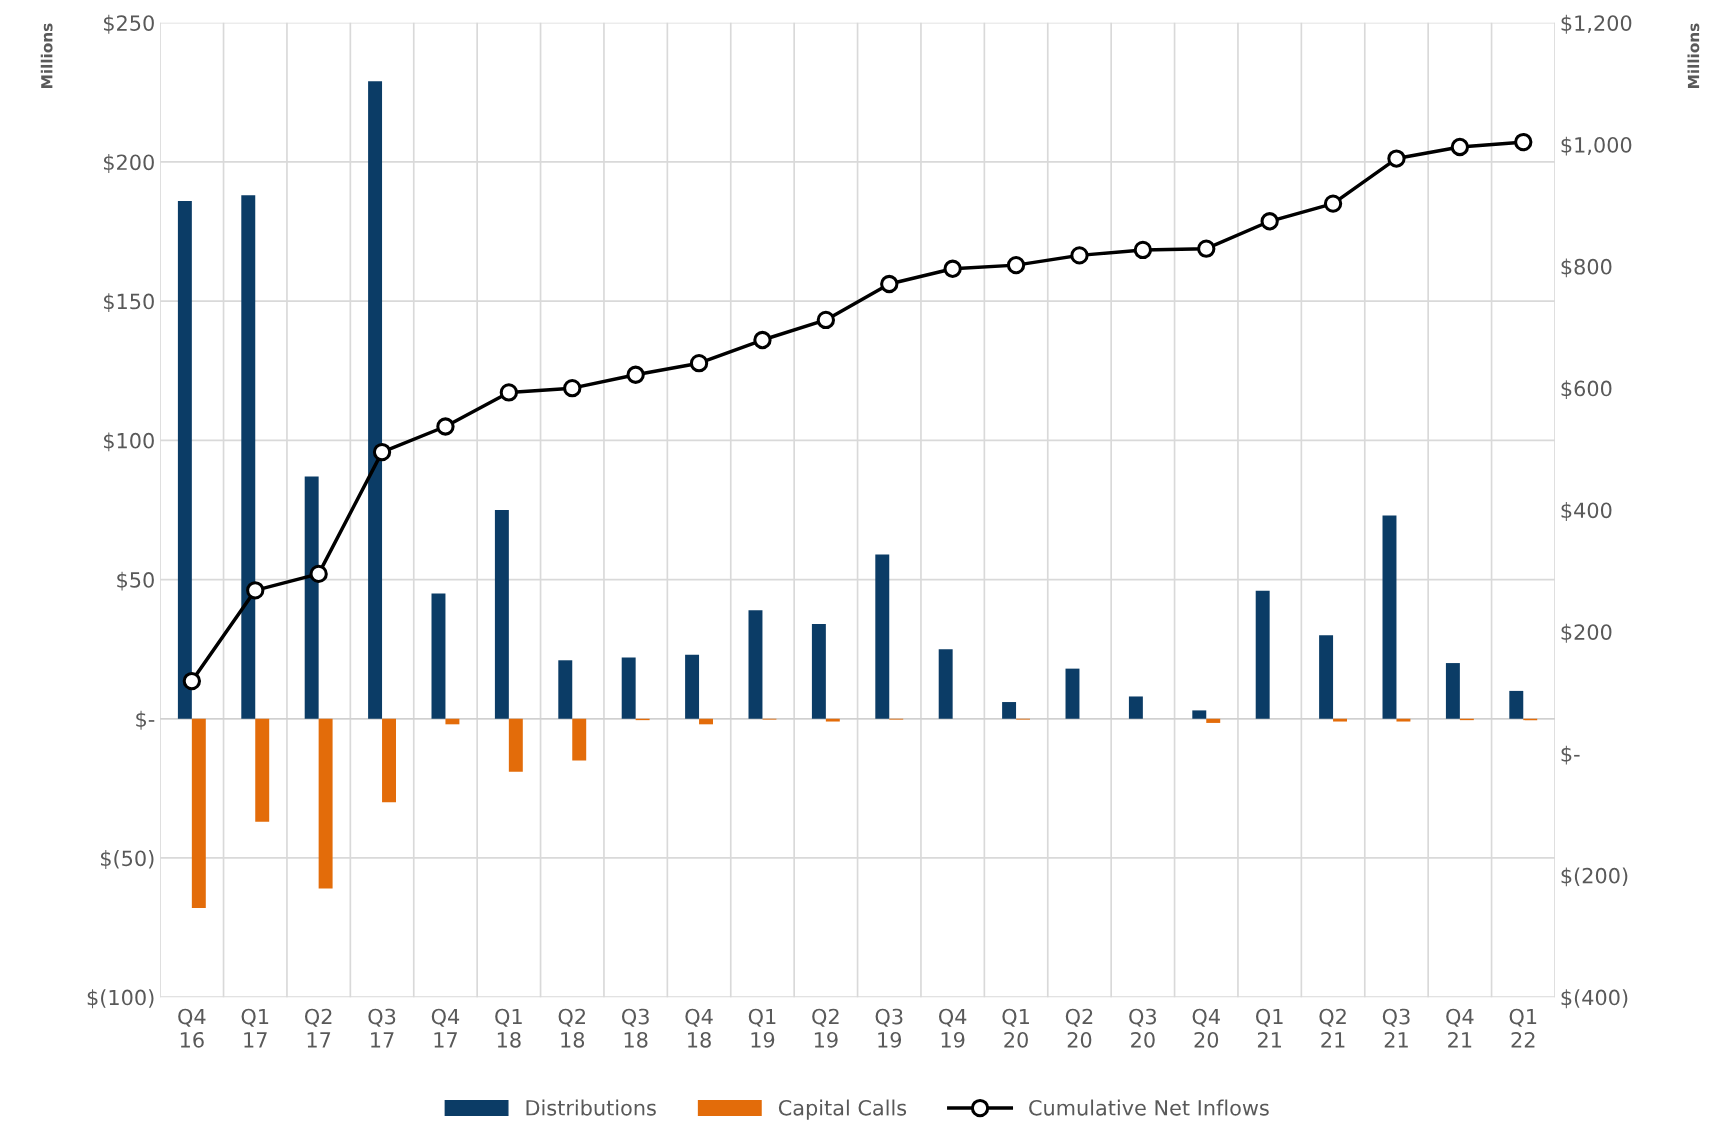 The width and height of the screenshot is (1722, 1137). Describe the element at coordinates (889, 1028) in the screenshot. I see `x-tick-label: Q3 19` at that location.